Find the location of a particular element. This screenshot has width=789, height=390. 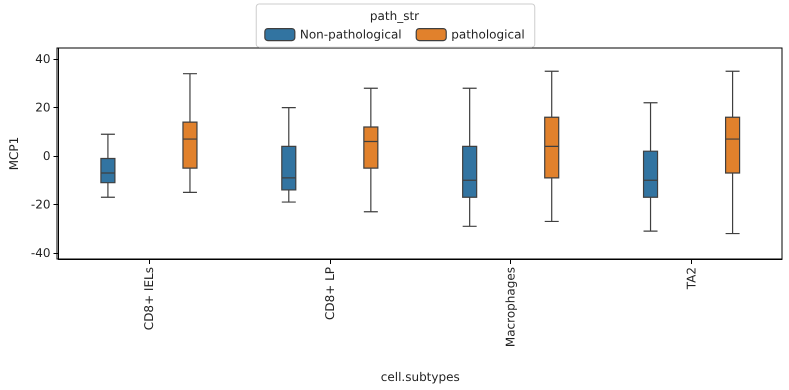

y-tick-label: 40 is located at coordinates (42, 59).